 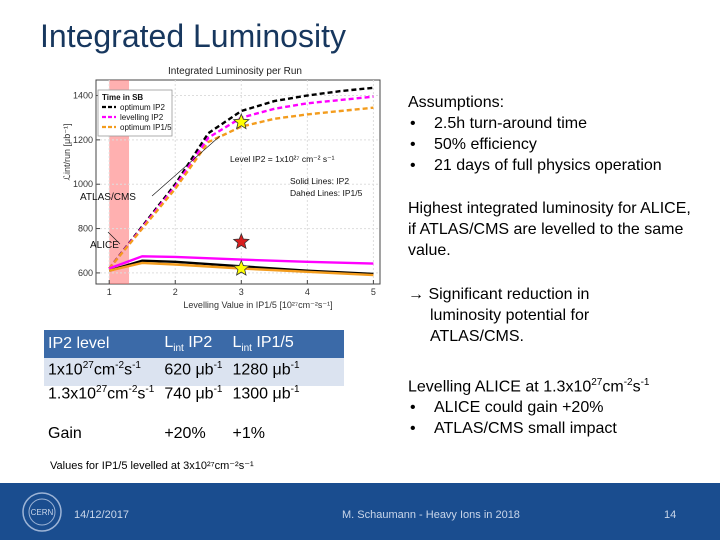 What do you see at coordinates (108, 197) in the screenshot?
I see `annotation-atlas-cms: ATLAS/CMS` at bounding box center [108, 197].